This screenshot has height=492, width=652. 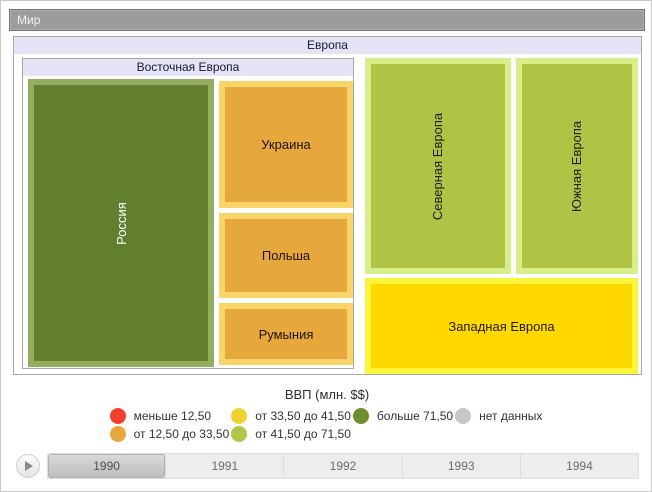 I want to click on legend-dot-red, so click(x=117, y=415).